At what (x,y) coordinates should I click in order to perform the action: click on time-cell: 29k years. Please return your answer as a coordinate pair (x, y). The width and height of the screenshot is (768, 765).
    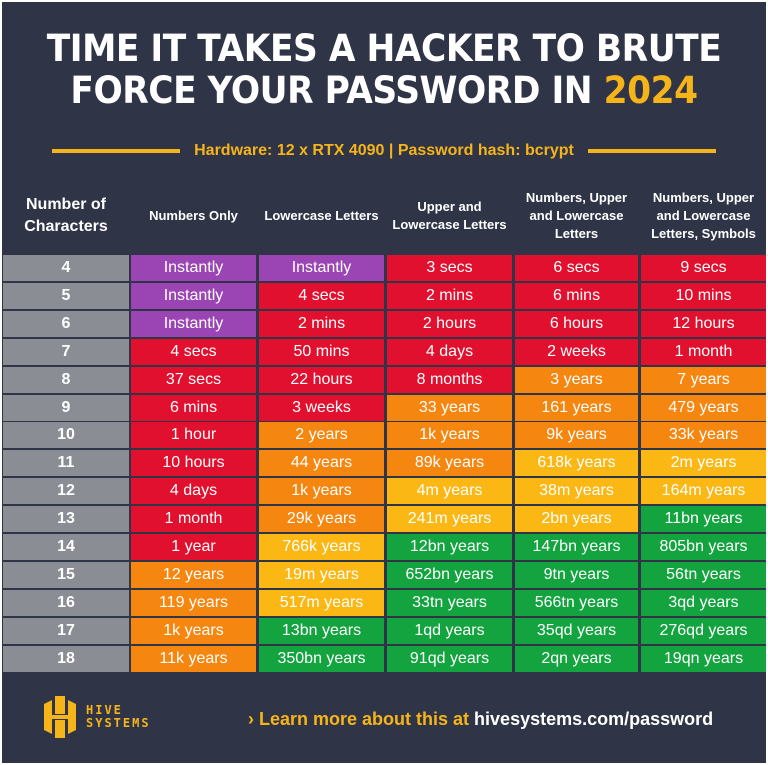
    Looking at the image, I should click on (321, 519).